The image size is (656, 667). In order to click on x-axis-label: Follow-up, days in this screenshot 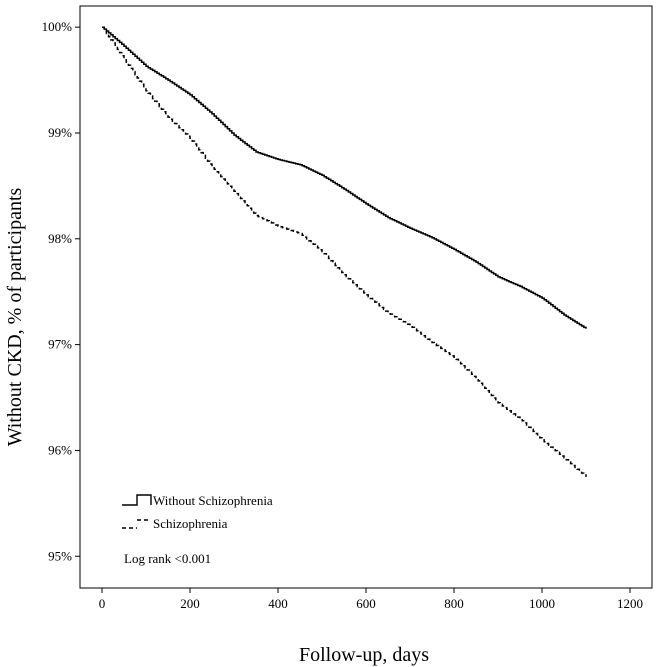, I will do `click(364, 655)`.